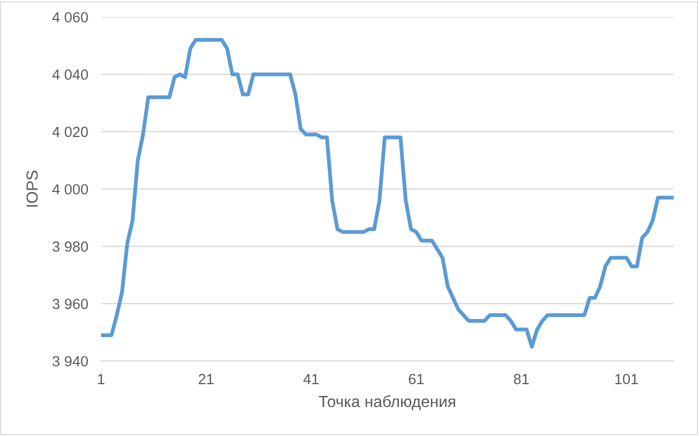  I want to click on x-tick-label: 101, so click(626, 379).